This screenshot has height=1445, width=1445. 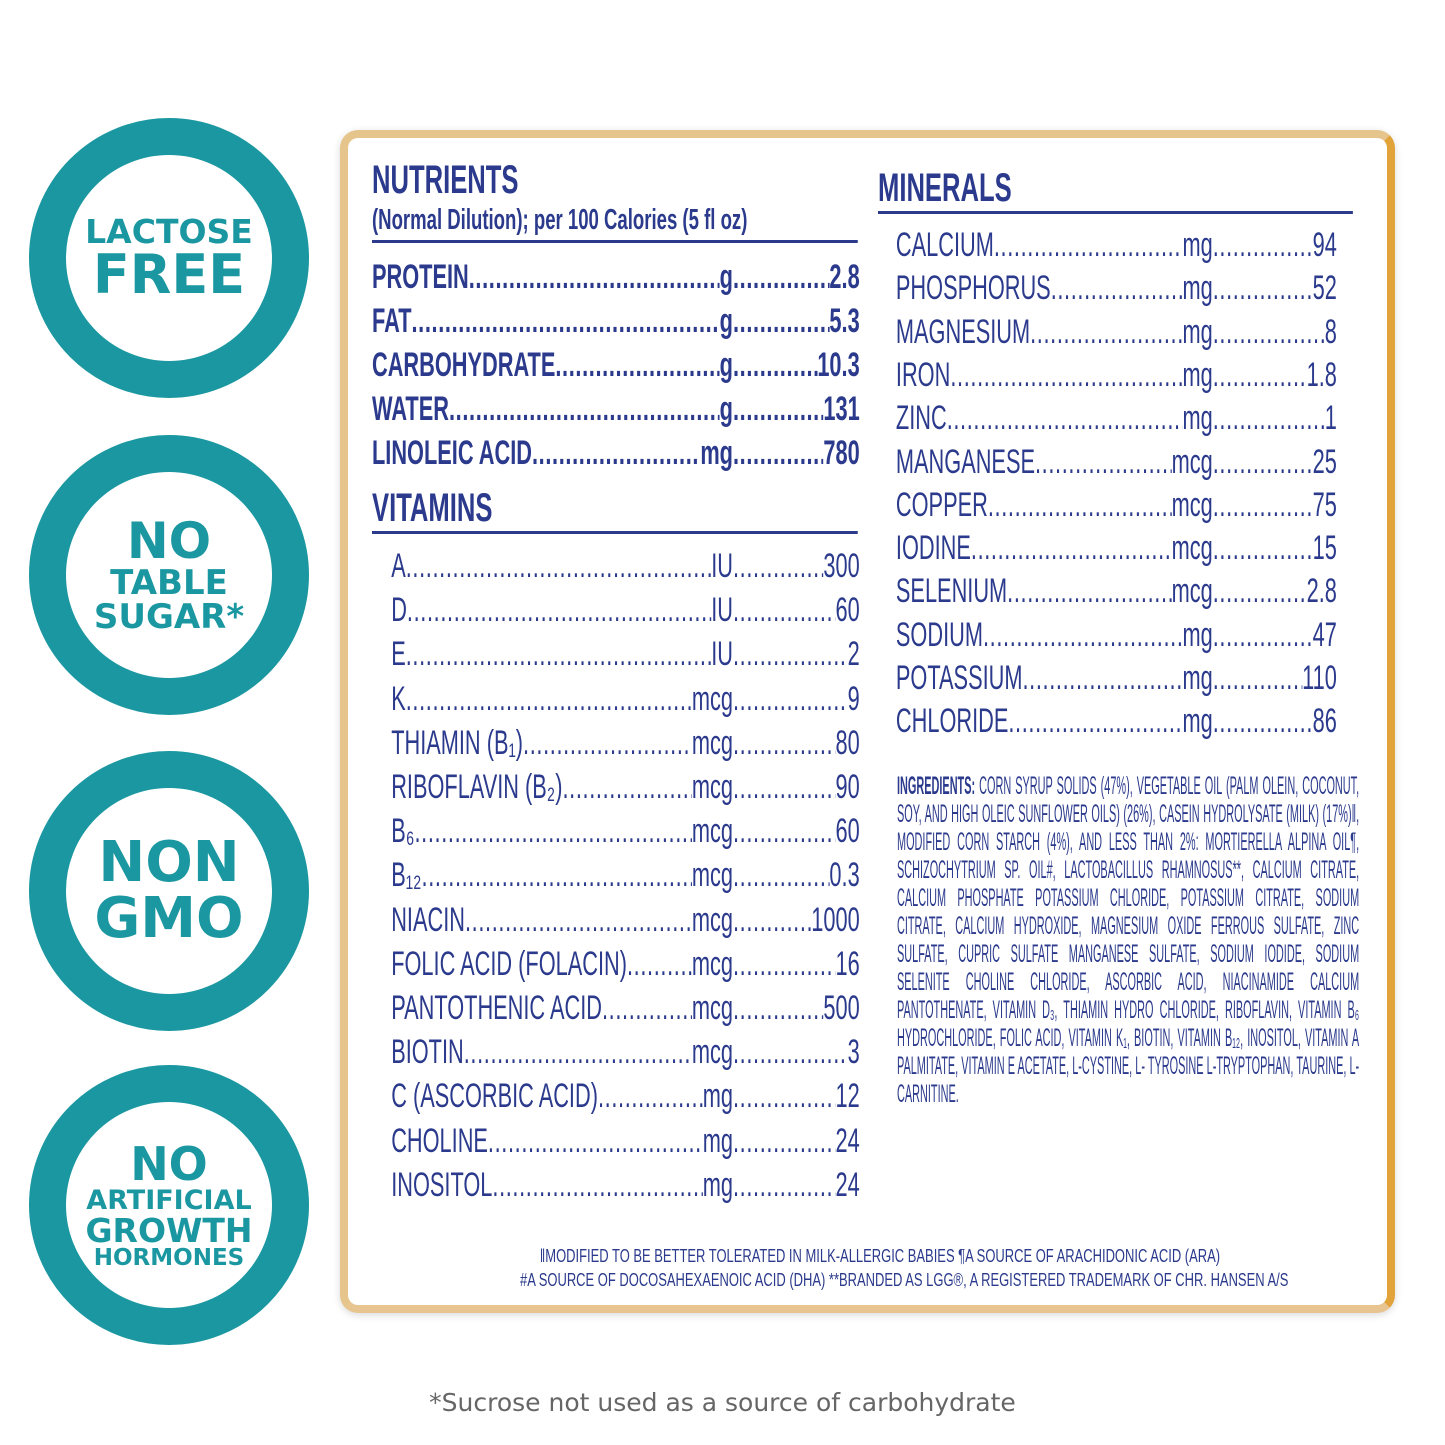 What do you see at coordinates (1054, 635) in the screenshot?
I see `row-label-group: SODIUM mg` at bounding box center [1054, 635].